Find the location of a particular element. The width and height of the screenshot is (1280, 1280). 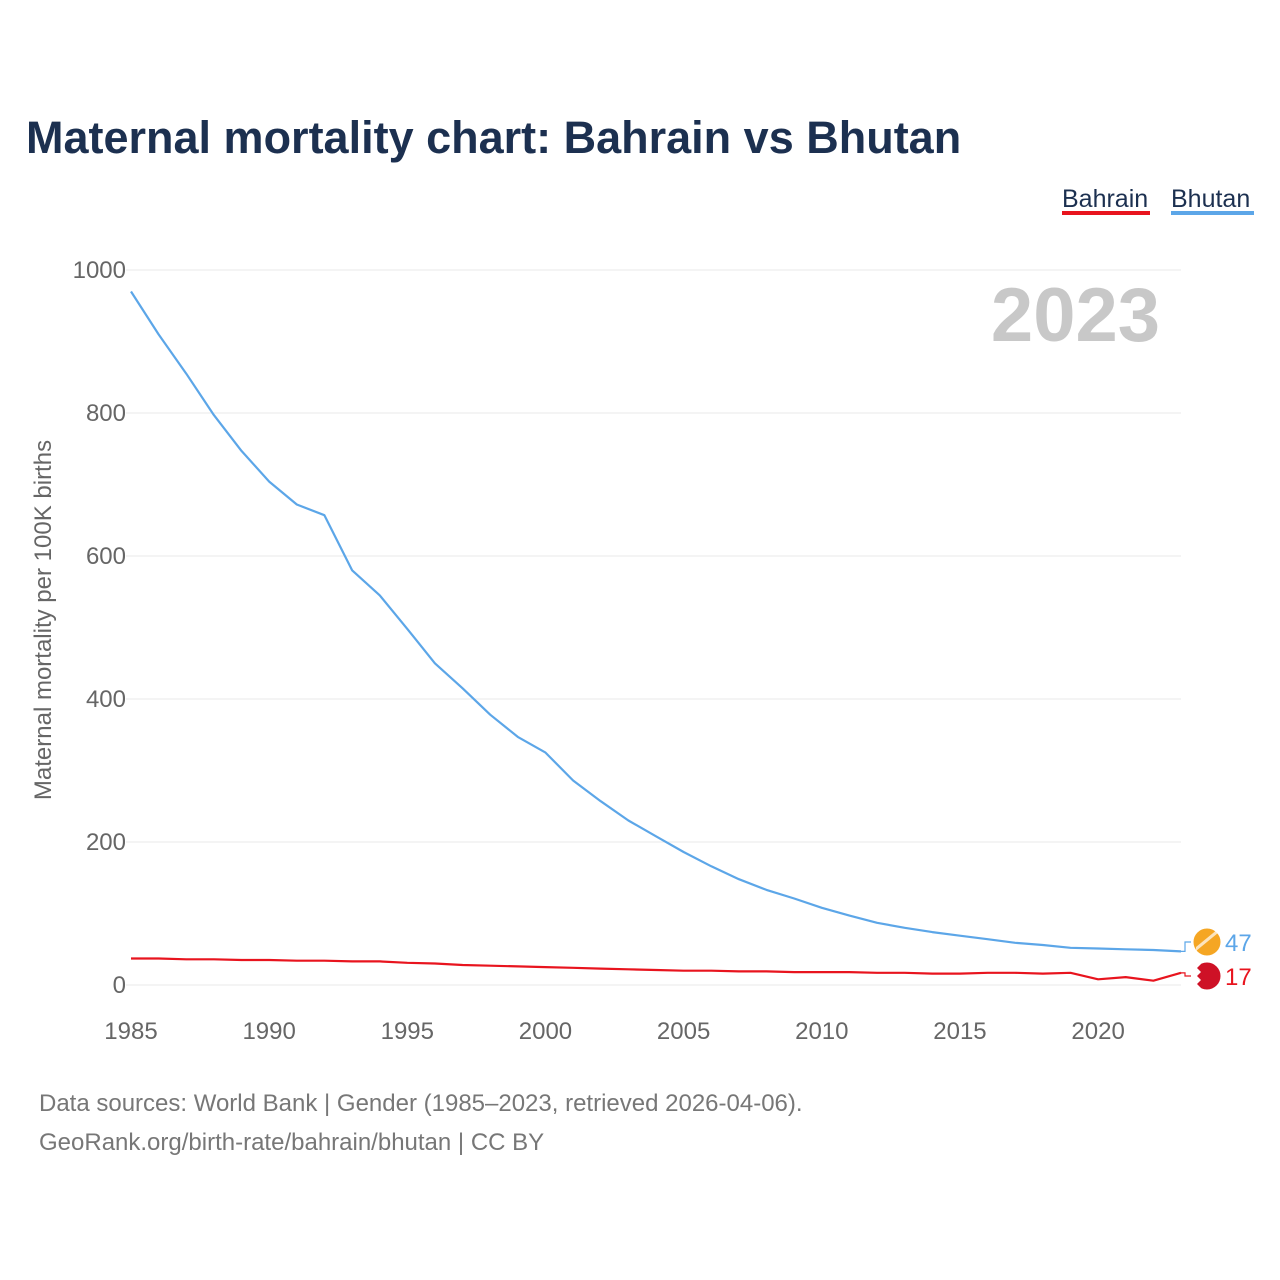

y-tick-label-1000: 1000 is located at coordinates (99, 270).